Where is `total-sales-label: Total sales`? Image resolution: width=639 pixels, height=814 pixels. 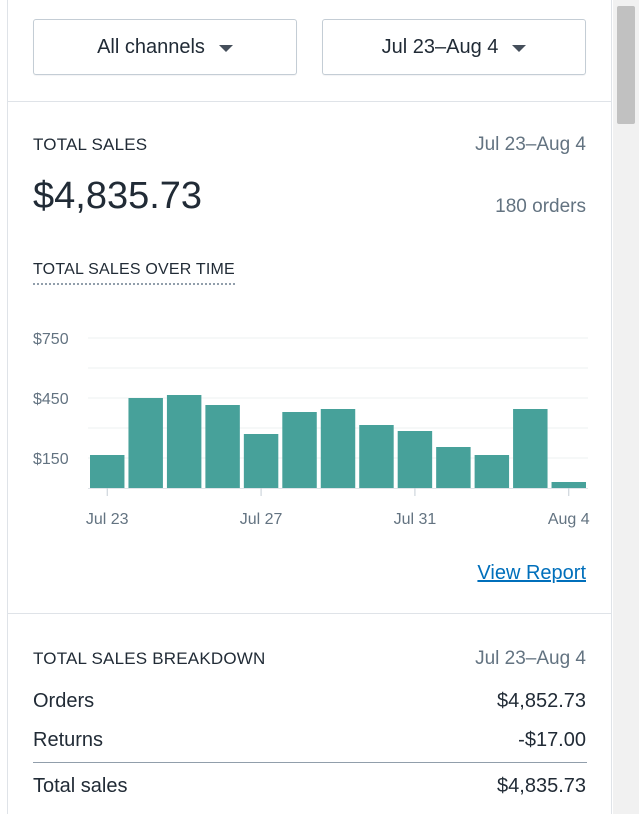 total-sales-label: Total sales is located at coordinates (80, 786).